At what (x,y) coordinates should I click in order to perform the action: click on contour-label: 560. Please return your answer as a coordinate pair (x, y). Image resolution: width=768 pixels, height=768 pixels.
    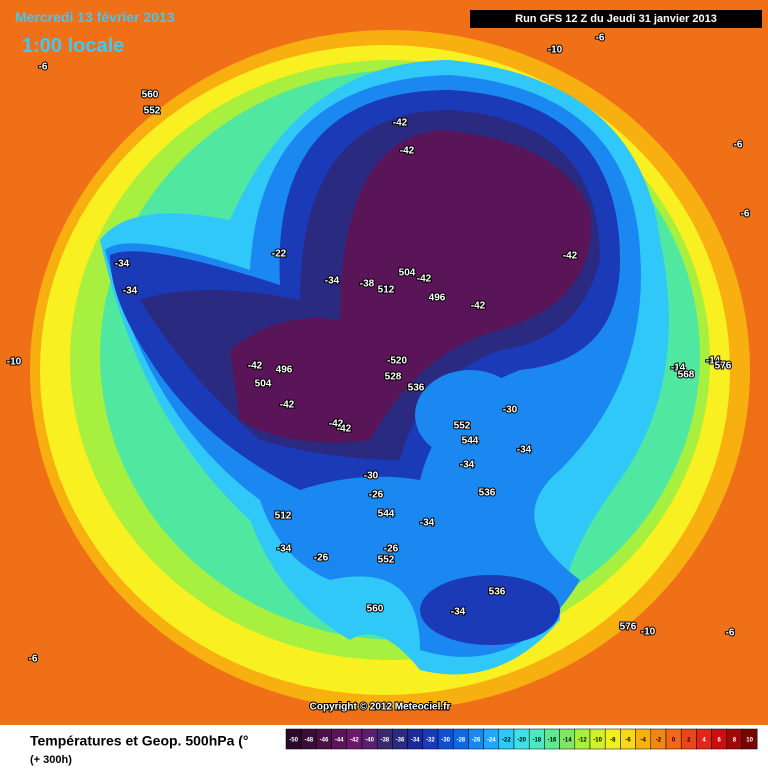
    Looking at the image, I should click on (150, 95).